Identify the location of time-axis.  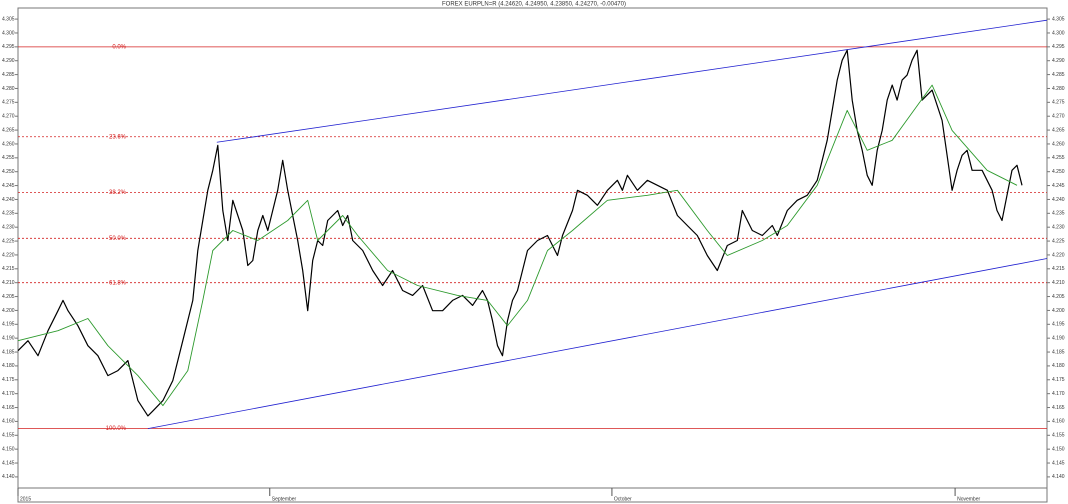
(532, 495).